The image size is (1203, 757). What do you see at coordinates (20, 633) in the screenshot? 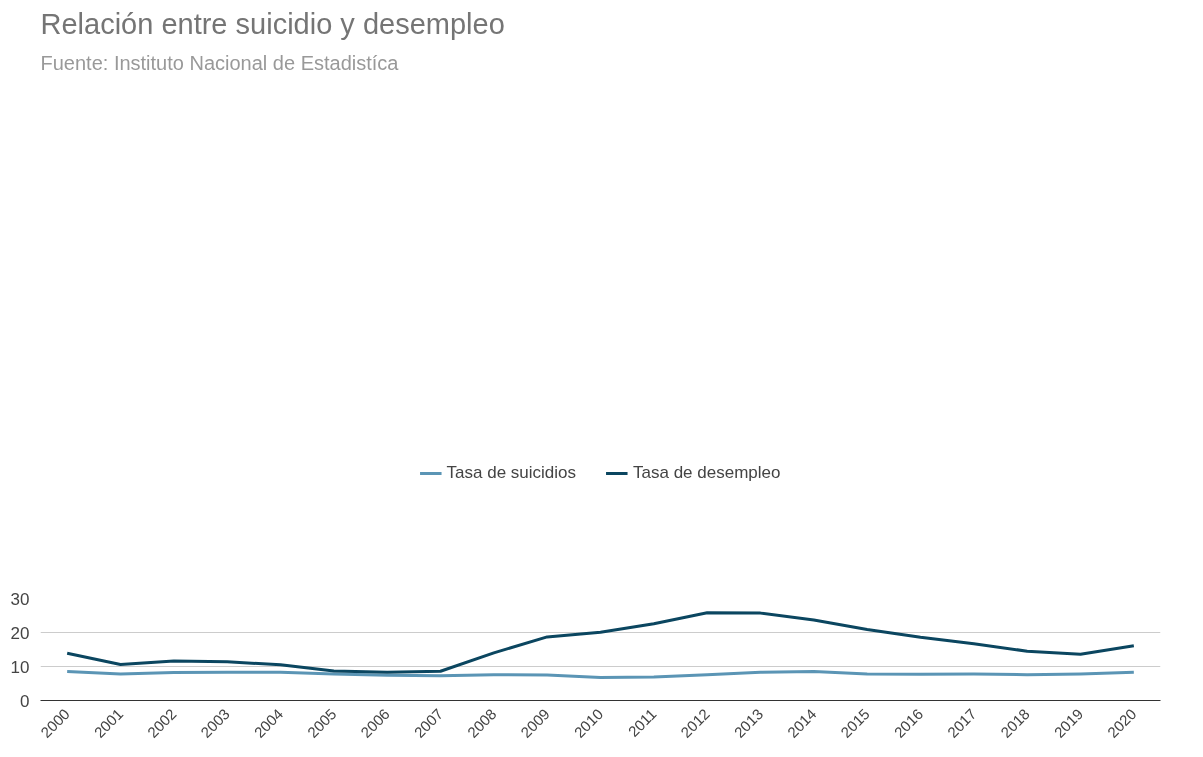
I see `y-tick-label: 20` at bounding box center [20, 633].